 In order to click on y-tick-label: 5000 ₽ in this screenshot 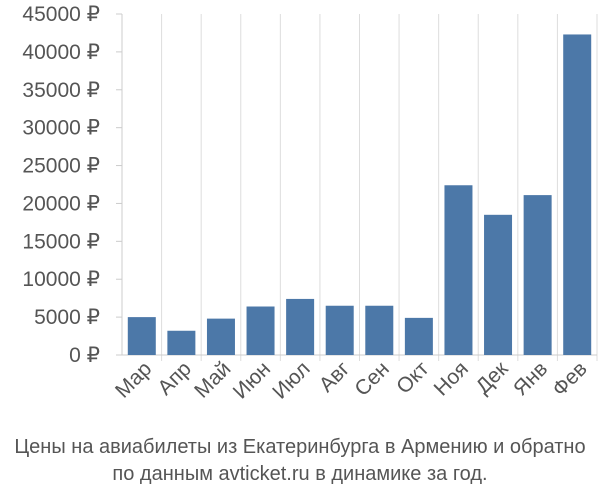, I will do `click(67, 317)`.